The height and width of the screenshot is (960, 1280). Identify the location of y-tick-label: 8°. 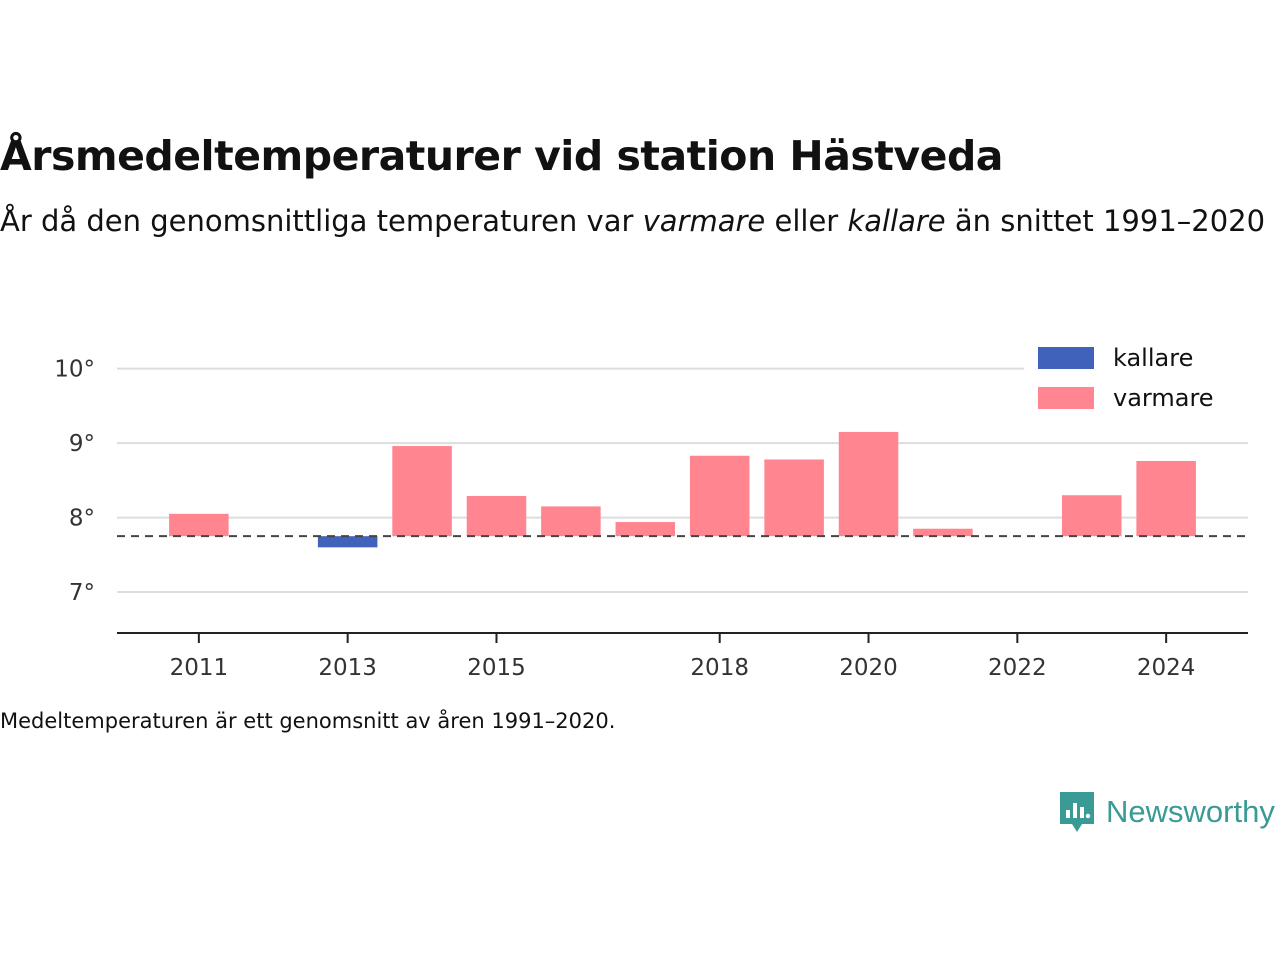
(82, 519).